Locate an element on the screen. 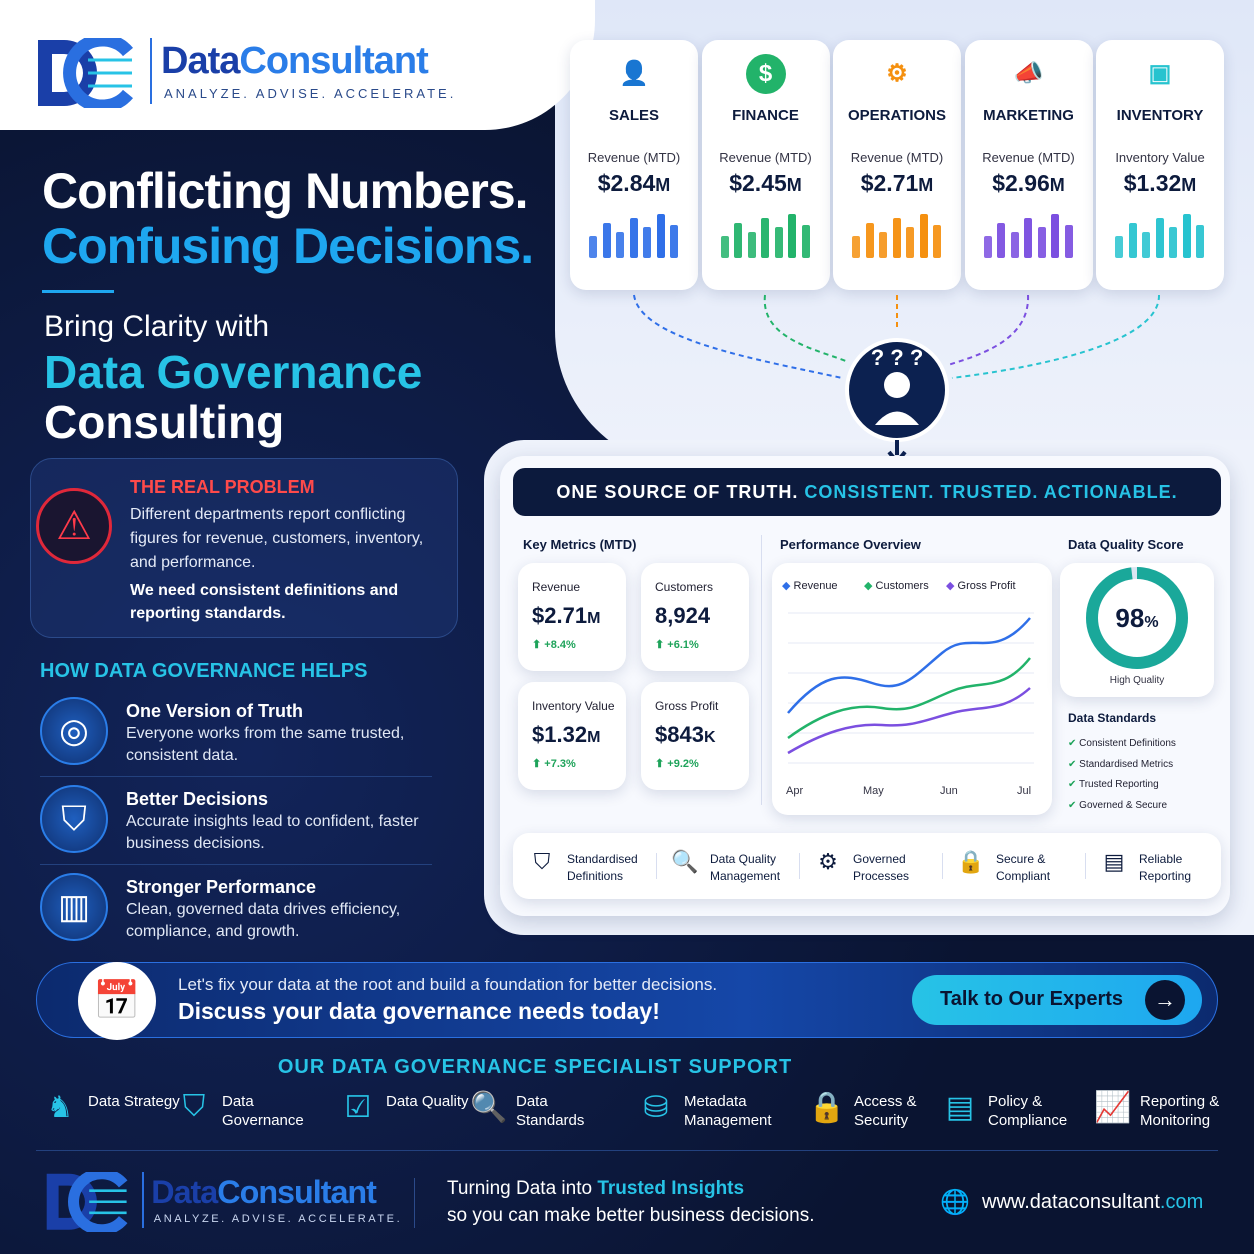 The height and width of the screenshot is (1254, 1254). support-label: Policy & Compliance is located at coordinates (1028, 1111).